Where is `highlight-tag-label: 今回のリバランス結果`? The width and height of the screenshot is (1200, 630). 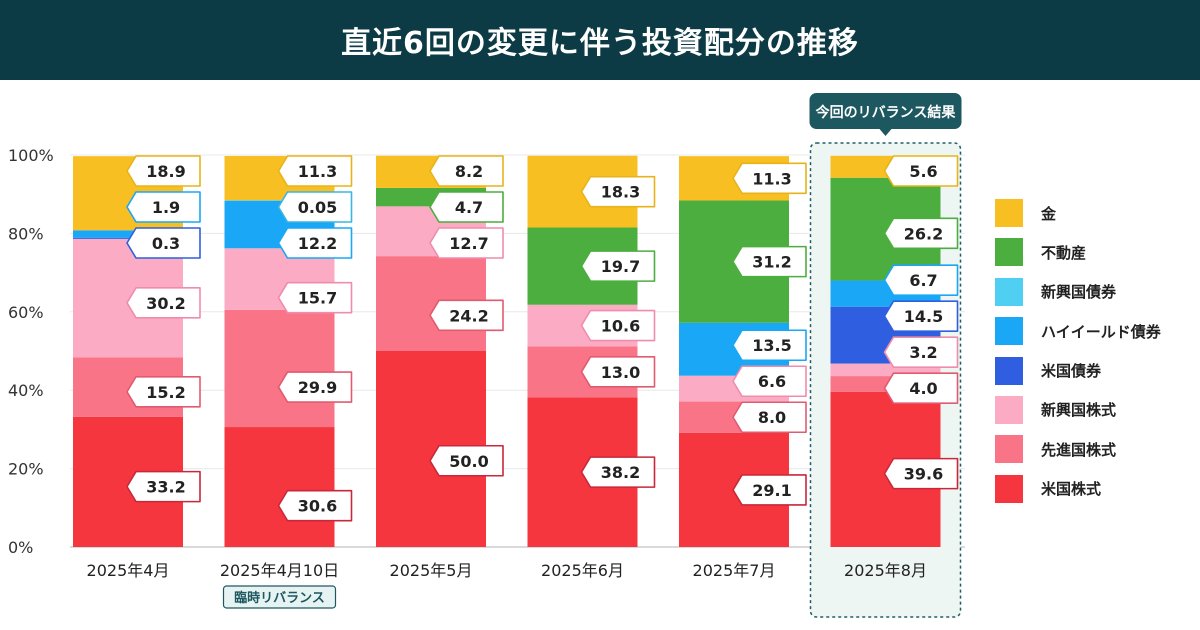
highlight-tag-label: 今回のリバランス結果 is located at coordinates (886, 112).